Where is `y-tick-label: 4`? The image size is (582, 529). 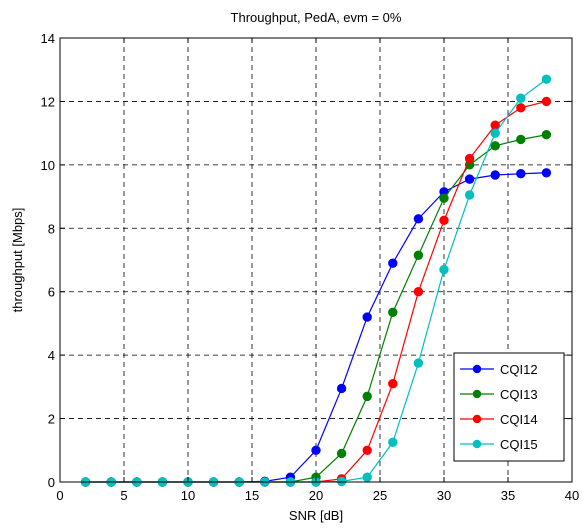
y-tick-label: 4 is located at coordinates (51, 355).